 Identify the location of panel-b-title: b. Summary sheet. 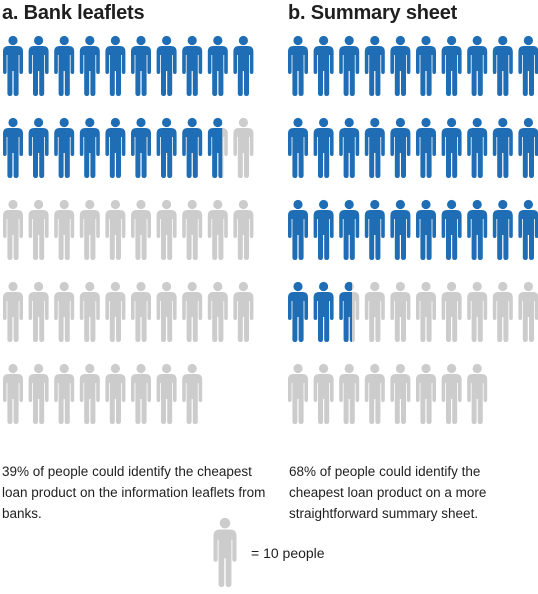
(373, 13).